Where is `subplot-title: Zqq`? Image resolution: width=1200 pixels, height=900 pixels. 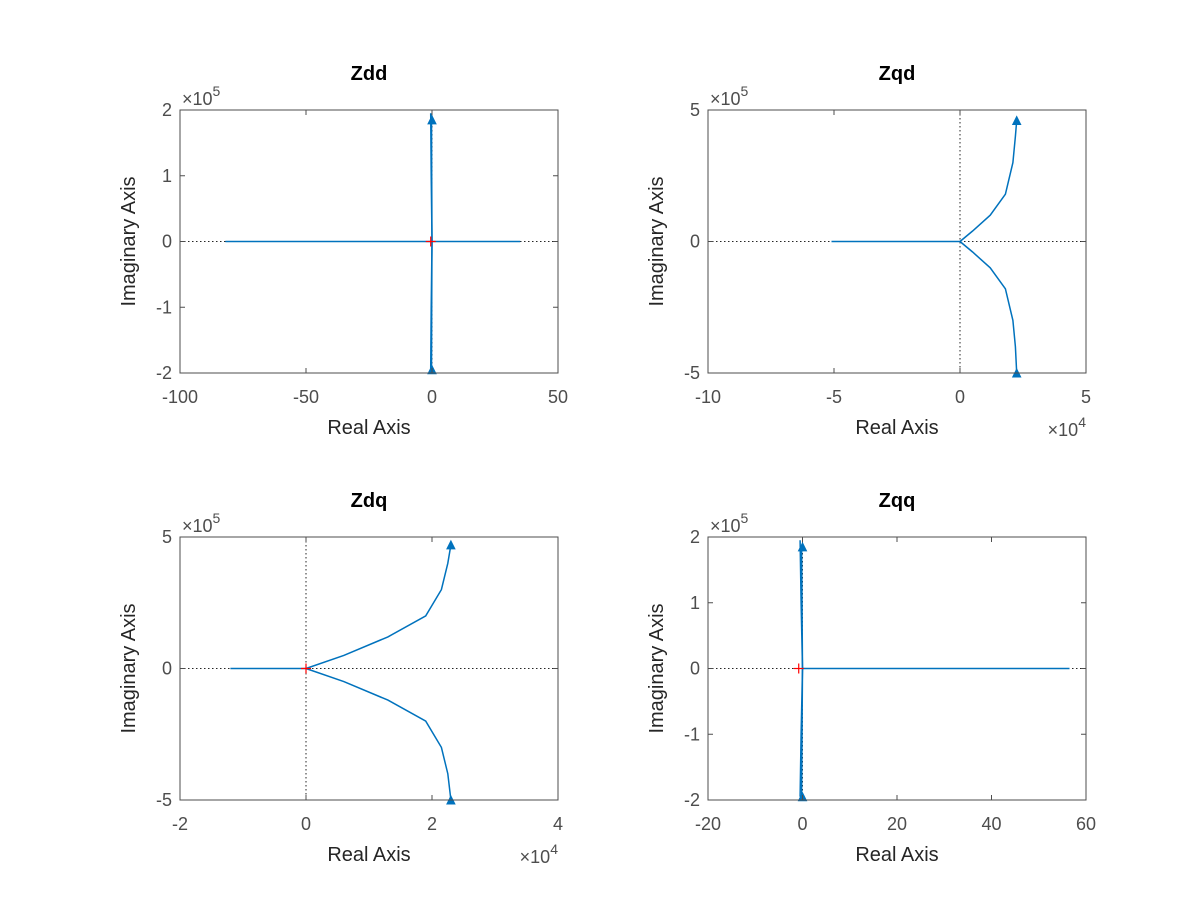 subplot-title: Zqq is located at coordinates (897, 501).